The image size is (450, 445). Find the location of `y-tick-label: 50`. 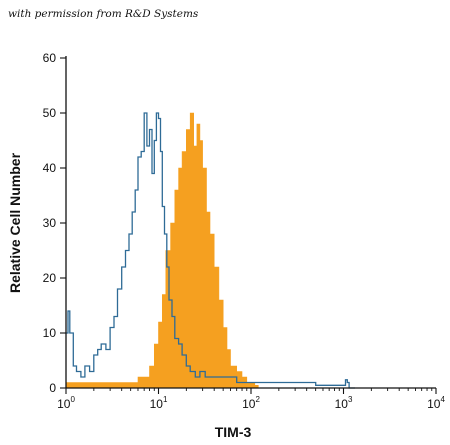

y-tick-label: 50 is located at coordinates (50, 113).